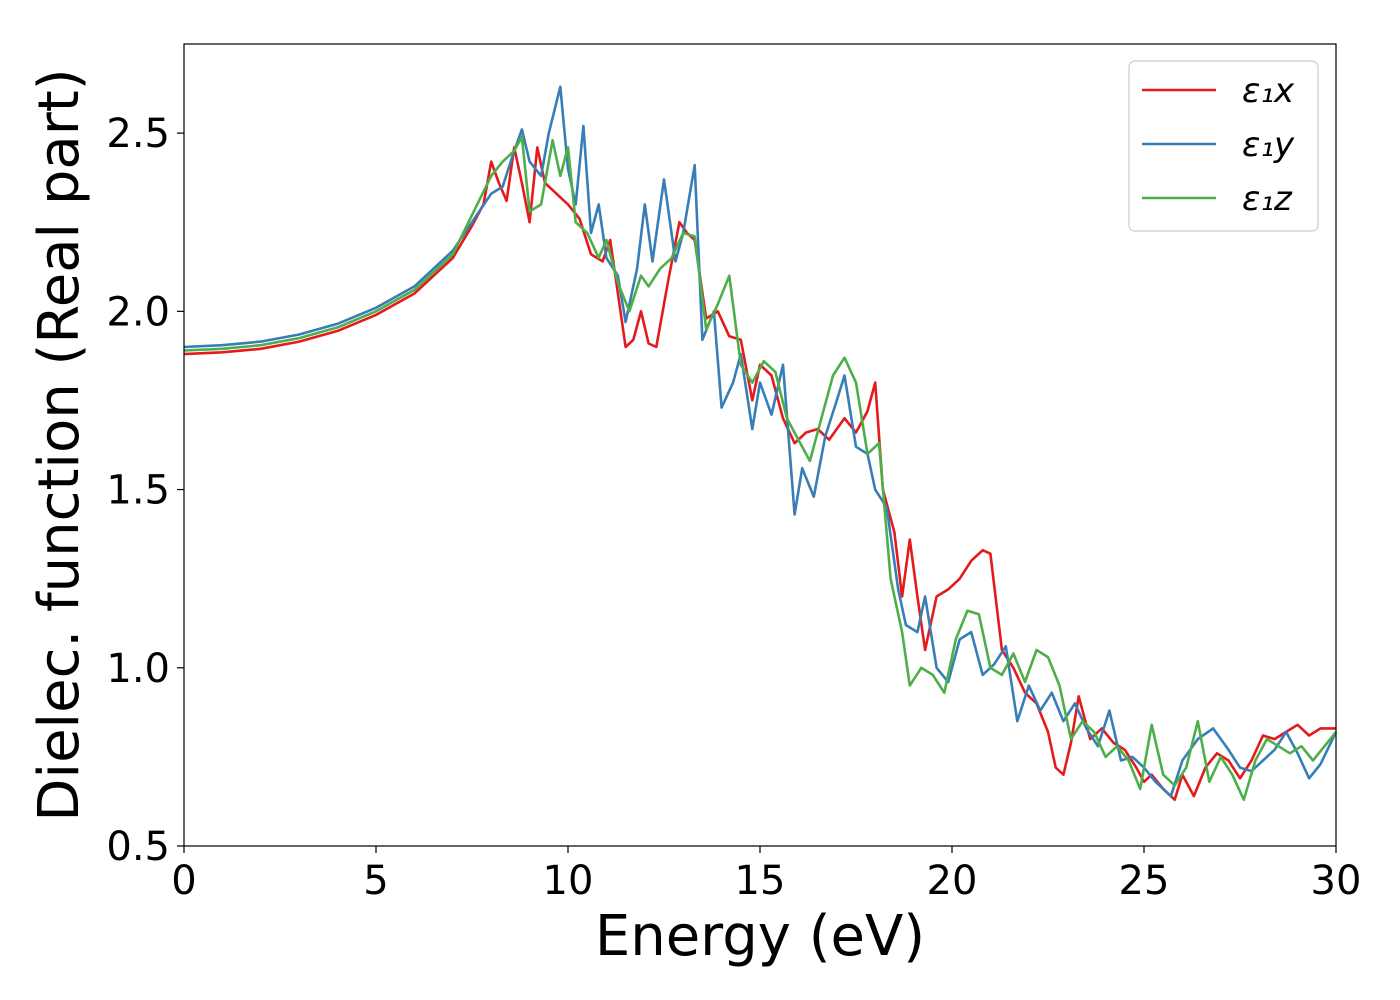  Describe the element at coordinates (138, 669) in the screenshot. I see `y-tick-label: 1.0` at that location.